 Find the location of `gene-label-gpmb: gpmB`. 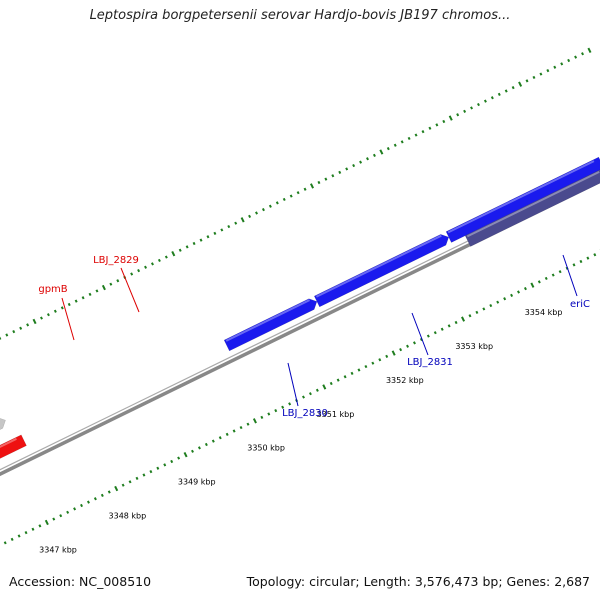

gene-label-gpmb: gpmB is located at coordinates (52, 289).